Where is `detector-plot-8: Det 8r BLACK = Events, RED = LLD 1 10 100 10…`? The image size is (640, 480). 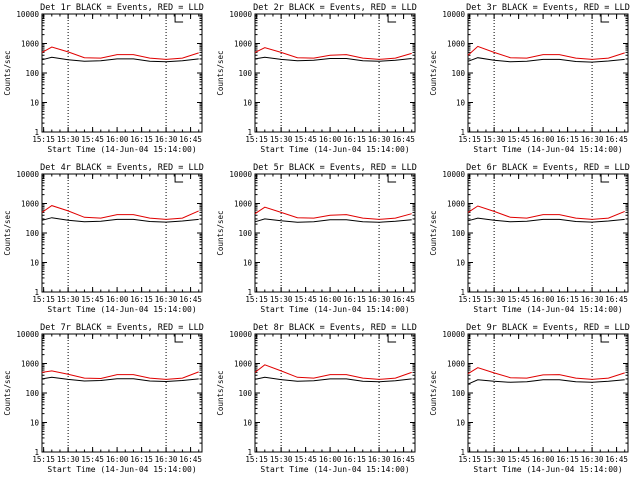
detector-plot-8: Det 8r BLACK = Events, RED = LLD 1 10 100 10… is located at coordinates (316, 398).